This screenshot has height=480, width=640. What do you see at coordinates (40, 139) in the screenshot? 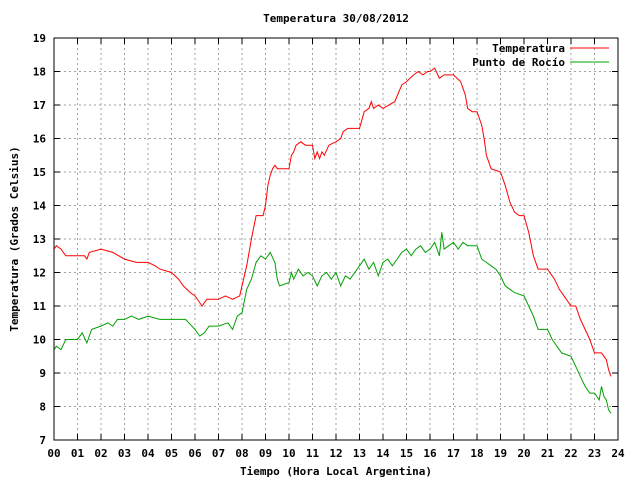
I see `y-tick-label: 16` at bounding box center [40, 139].